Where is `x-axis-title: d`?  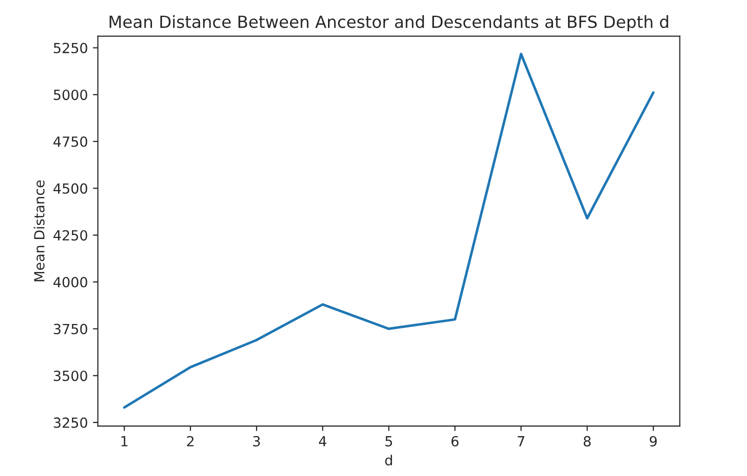 x-axis-title: d is located at coordinates (388, 460).